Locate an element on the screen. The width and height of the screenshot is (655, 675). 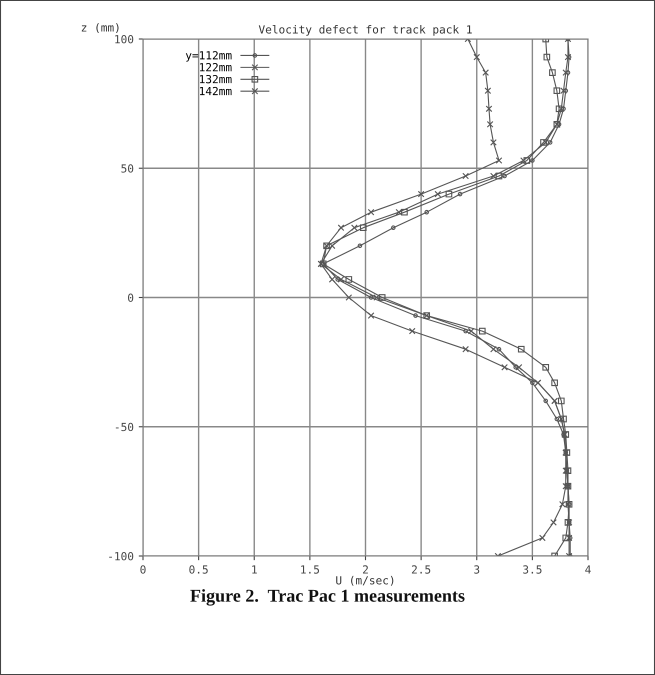
x-tick-label: 0.5 is located at coordinates (198, 569).